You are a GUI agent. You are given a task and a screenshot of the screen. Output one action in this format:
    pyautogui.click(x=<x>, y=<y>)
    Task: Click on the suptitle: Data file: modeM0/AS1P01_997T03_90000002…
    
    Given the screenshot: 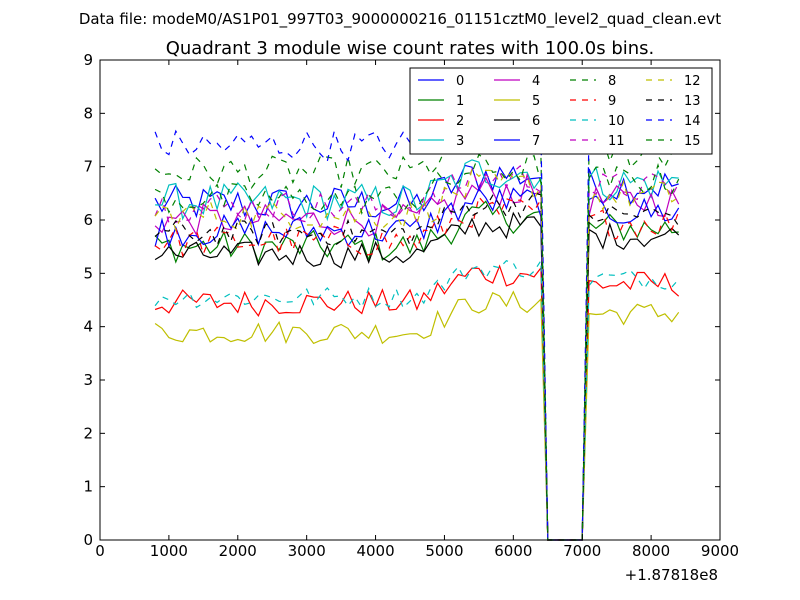 What is the action you would take?
    pyautogui.click(x=400, y=19)
    